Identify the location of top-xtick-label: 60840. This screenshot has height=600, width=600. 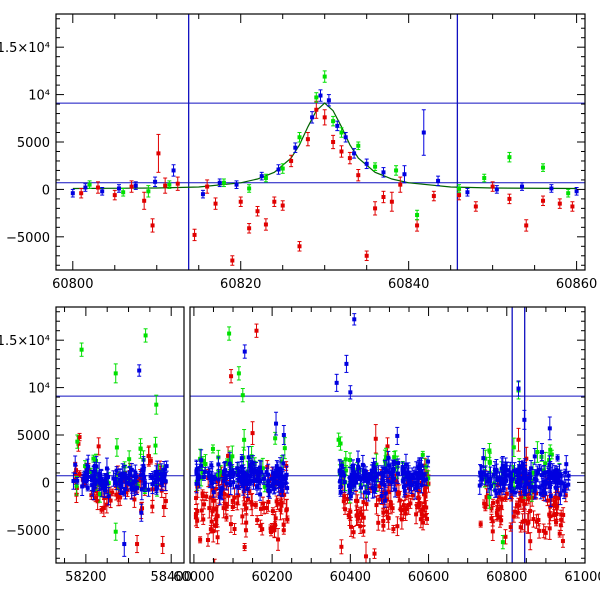
(408, 284).